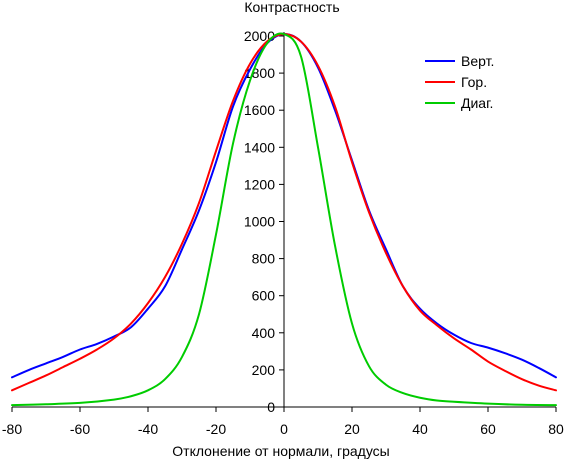 This screenshot has width=568, height=462. What do you see at coordinates (291, 7) in the screenshot?
I see `chart-title: Контрастность` at bounding box center [291, 7].